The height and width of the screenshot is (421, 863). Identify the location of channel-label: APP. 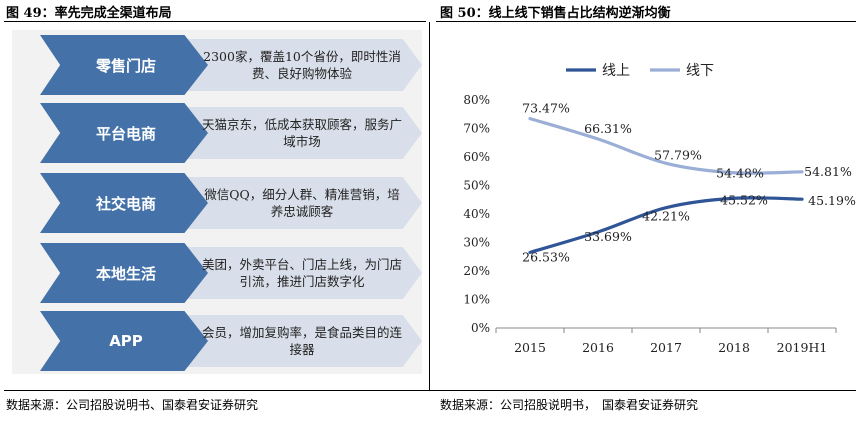
(126, 341).